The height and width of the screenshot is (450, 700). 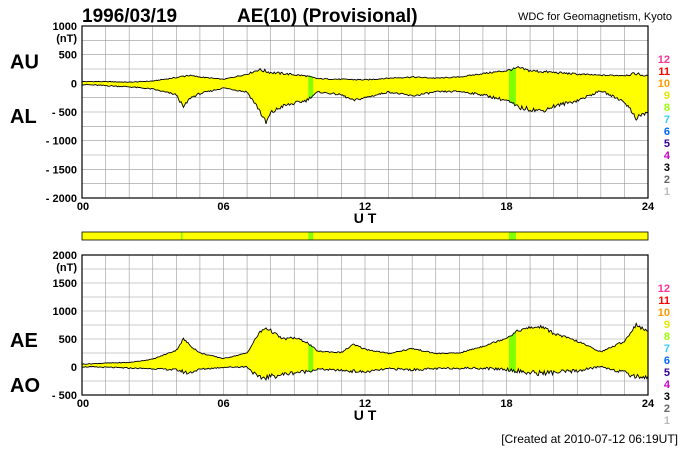 What do you see at coordinates (65, 284) in the screenshot?
I see `y-tick-label: 1500` at bounding box center [65, 284].